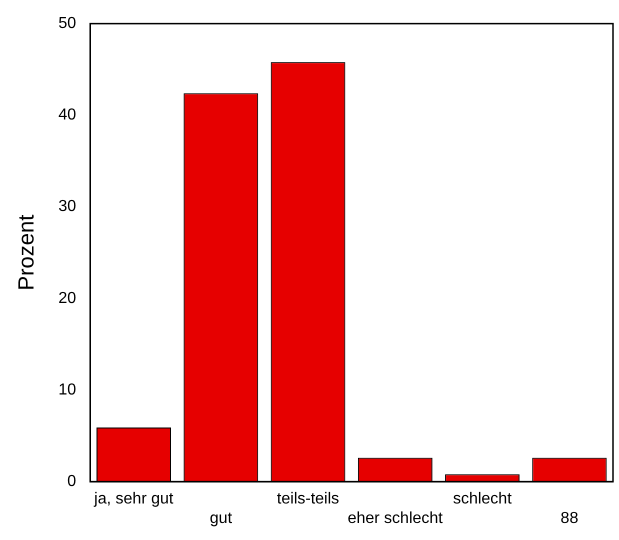  What do you see at coordinates (67, 115) in the screenshot?
I see `y-tick-label: 40` at bounding box center [67, 115].